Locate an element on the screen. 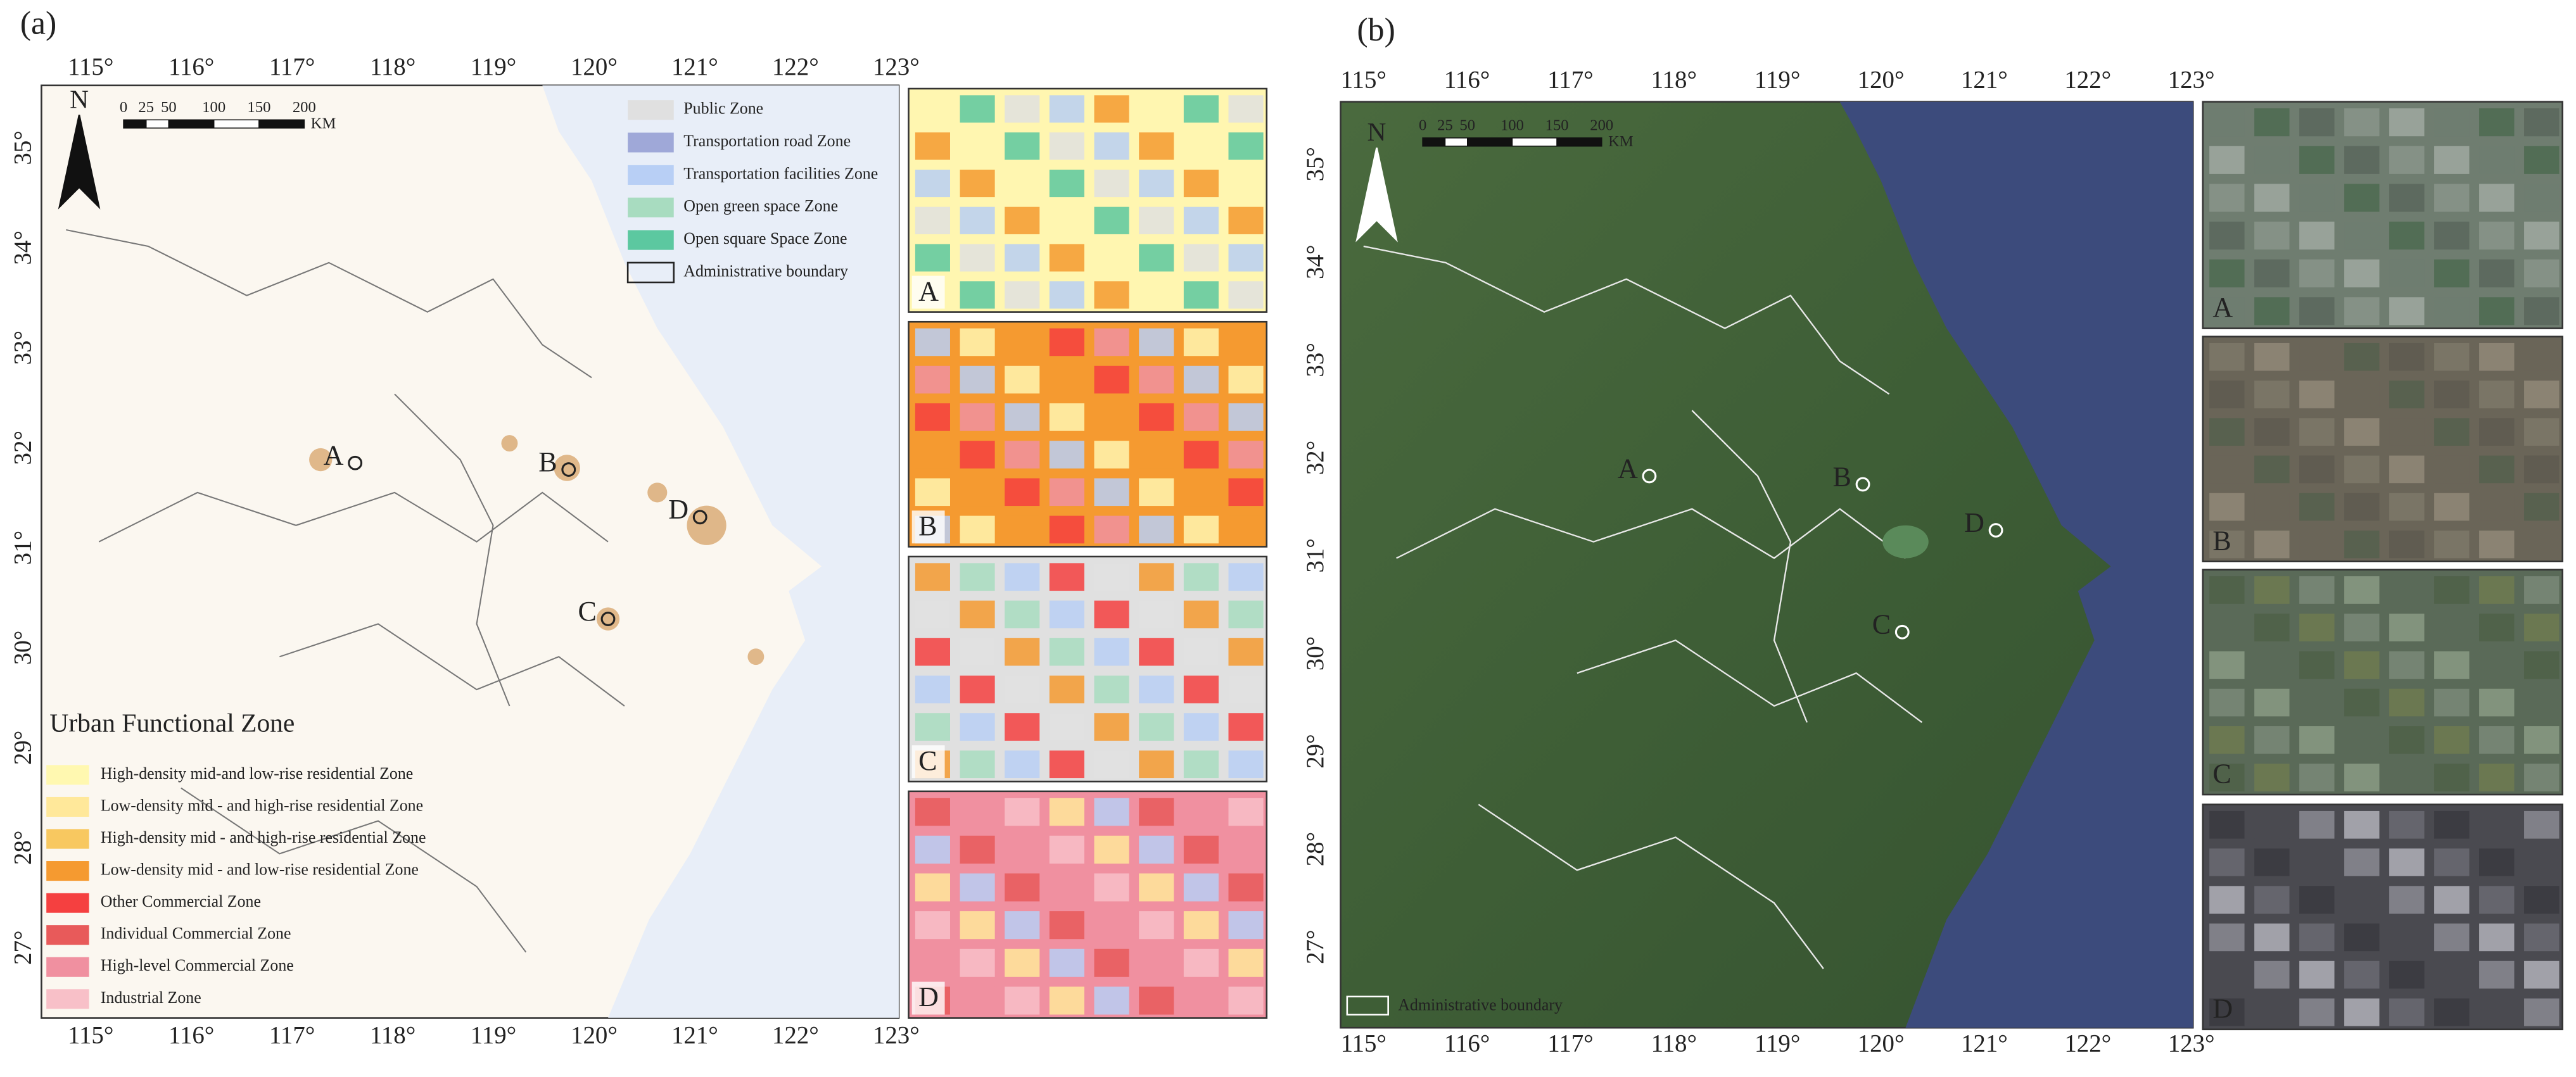  scale-bar-label: 100 is located at coordinates (1512, 125).